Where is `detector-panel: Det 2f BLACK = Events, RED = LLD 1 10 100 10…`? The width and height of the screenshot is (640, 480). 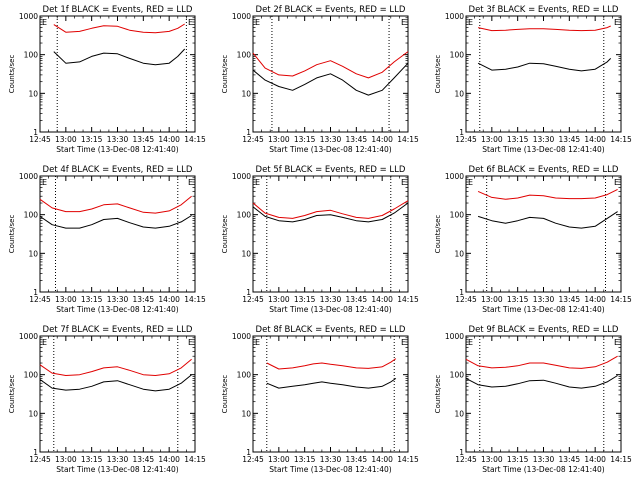 detector-panel: Det 2f BLACK = Events, RED = LLD 1 10 100 10… is located at coordinates (320, 79).